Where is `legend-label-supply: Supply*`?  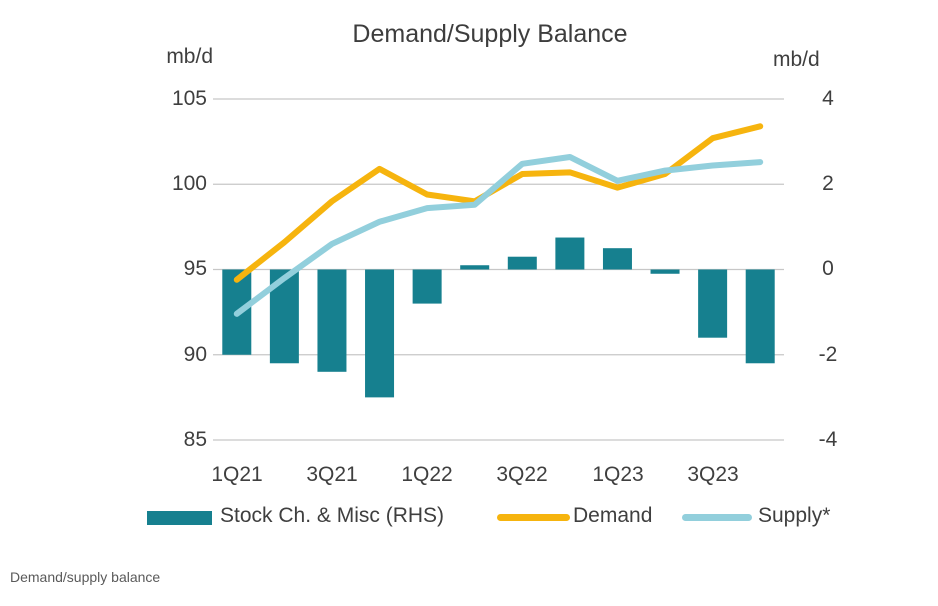
legend-label-supply: Supply* is located at coordinates (794, 515).